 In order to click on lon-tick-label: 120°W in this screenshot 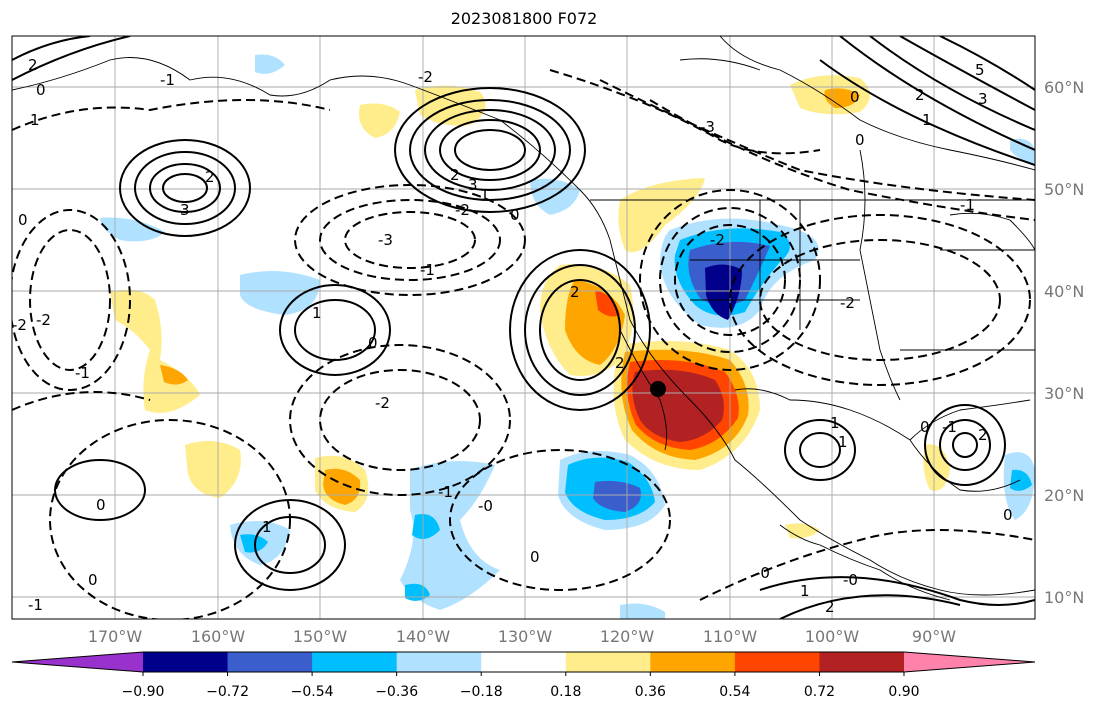, I will do `click(627, 636)`.